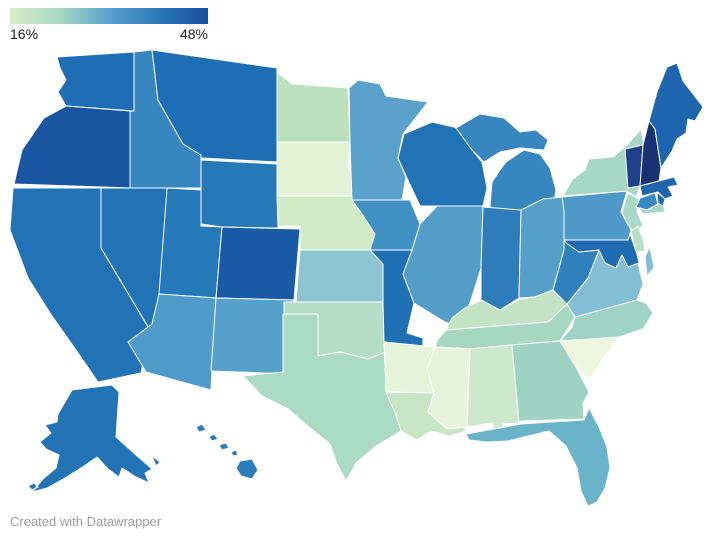 The width and height of the screenshot is (719, 543). I want to click on legend-labels: 16% 48%, so click(109, 34).